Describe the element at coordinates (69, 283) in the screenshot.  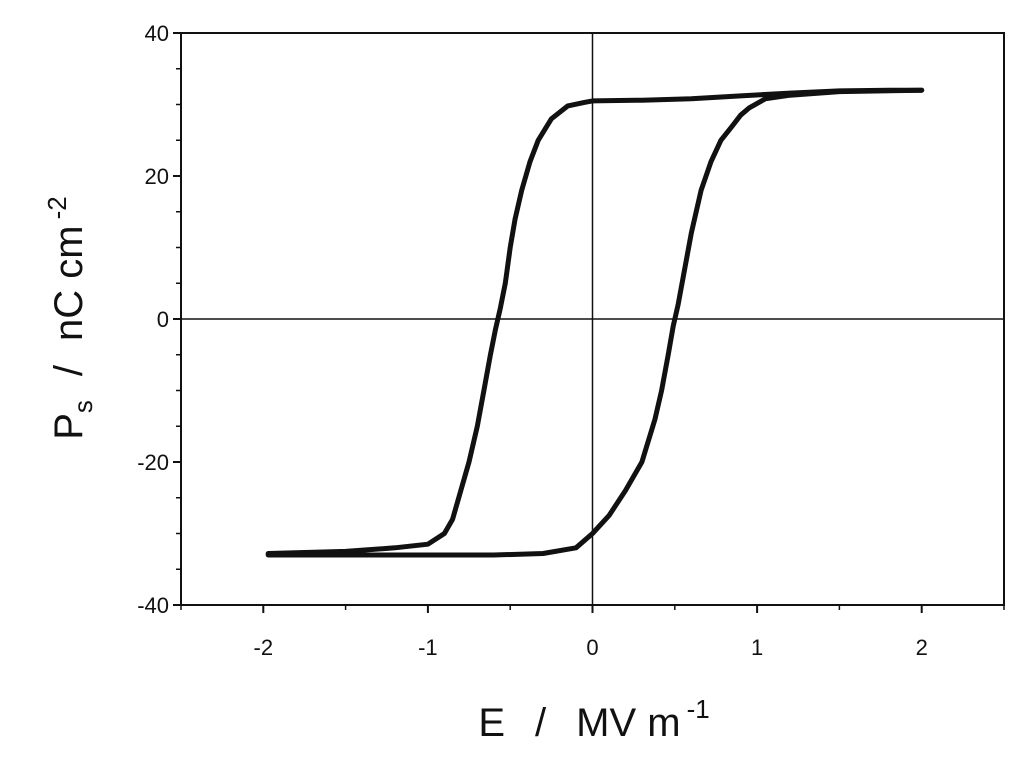
I see `y-axis-unit: nC cm` at that location.